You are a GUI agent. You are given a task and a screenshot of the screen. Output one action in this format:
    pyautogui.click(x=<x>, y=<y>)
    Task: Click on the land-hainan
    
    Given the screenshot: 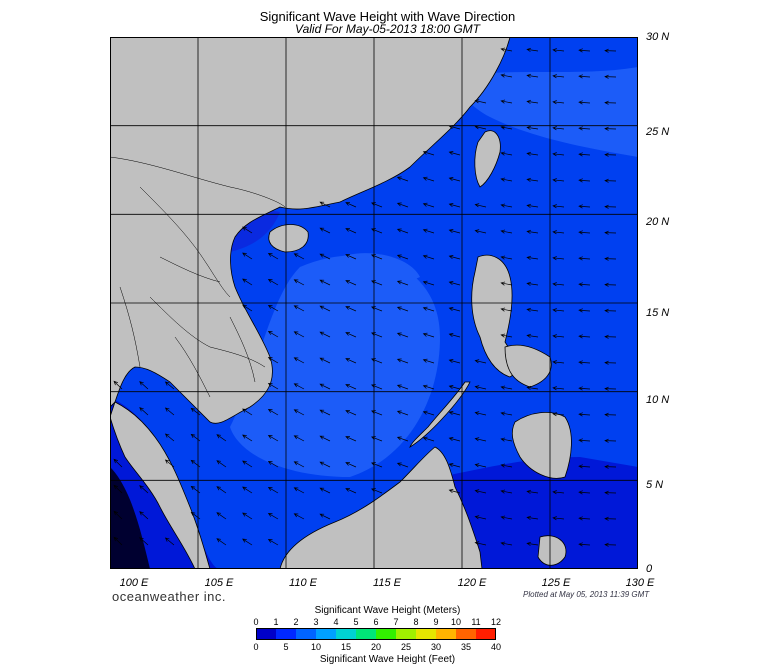 What is the action you would take?
    pyautogui.click(x=288, y=238)
    